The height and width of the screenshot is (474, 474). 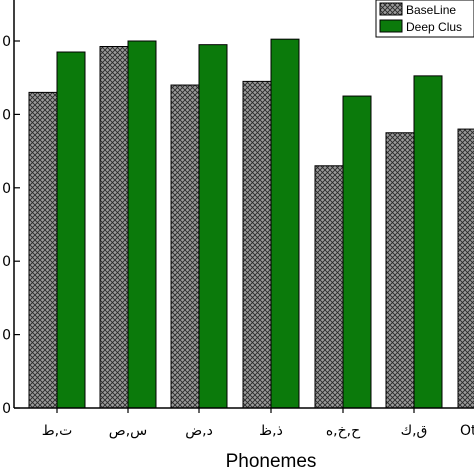 What do you see at coordinates (271, 431) in the screenshot?
I see `x-tick-label-3: ذ,ظ` at bounding box center [271, 431].